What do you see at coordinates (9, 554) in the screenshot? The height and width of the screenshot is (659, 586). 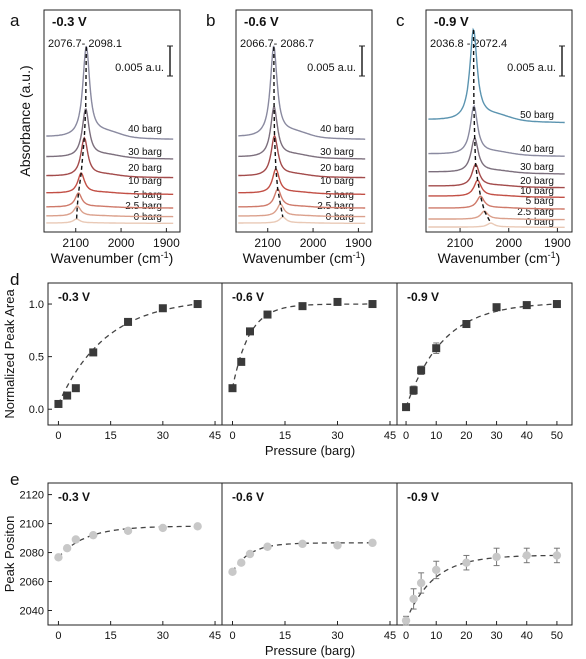 I see `y-axis-label: Peak Positon` at bounding box center [9, 554].